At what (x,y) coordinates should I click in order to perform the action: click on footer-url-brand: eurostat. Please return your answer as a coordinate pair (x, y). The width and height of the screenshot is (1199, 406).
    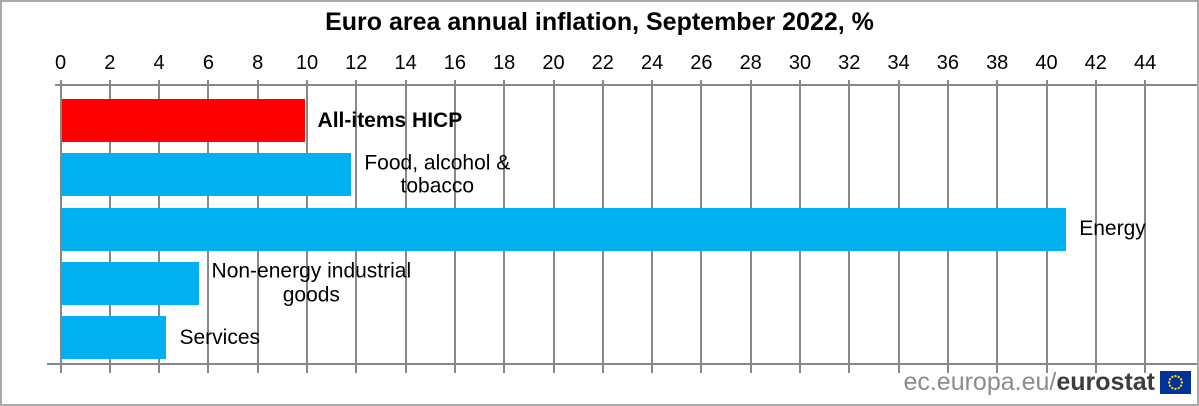
    Looking at the image, I should click on (1105, 382).